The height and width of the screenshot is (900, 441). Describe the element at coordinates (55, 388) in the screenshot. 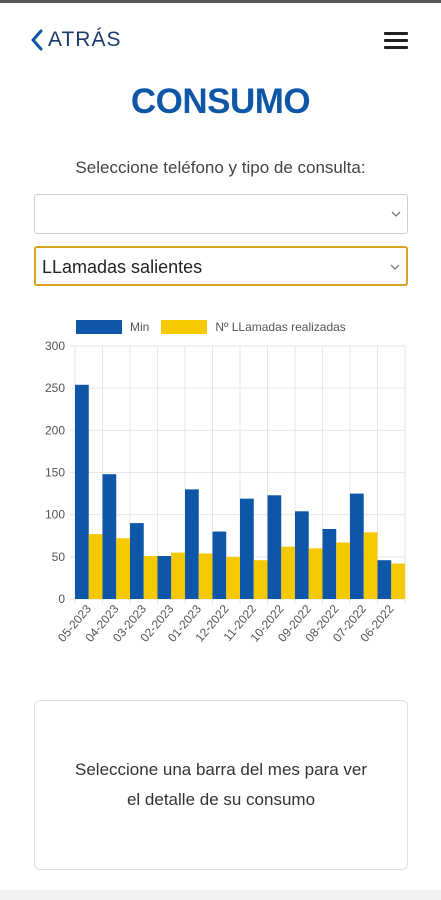

I see `y-tick-label: 250` at that location.